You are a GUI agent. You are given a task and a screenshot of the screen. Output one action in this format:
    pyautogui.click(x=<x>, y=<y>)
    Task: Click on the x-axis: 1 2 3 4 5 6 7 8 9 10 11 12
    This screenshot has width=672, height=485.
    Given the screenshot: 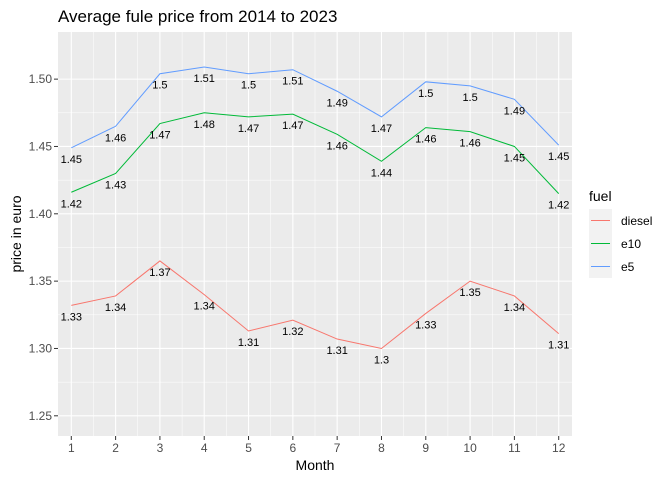 What is the action you would take?
    pyautogui.click(x=317, y=445)
    